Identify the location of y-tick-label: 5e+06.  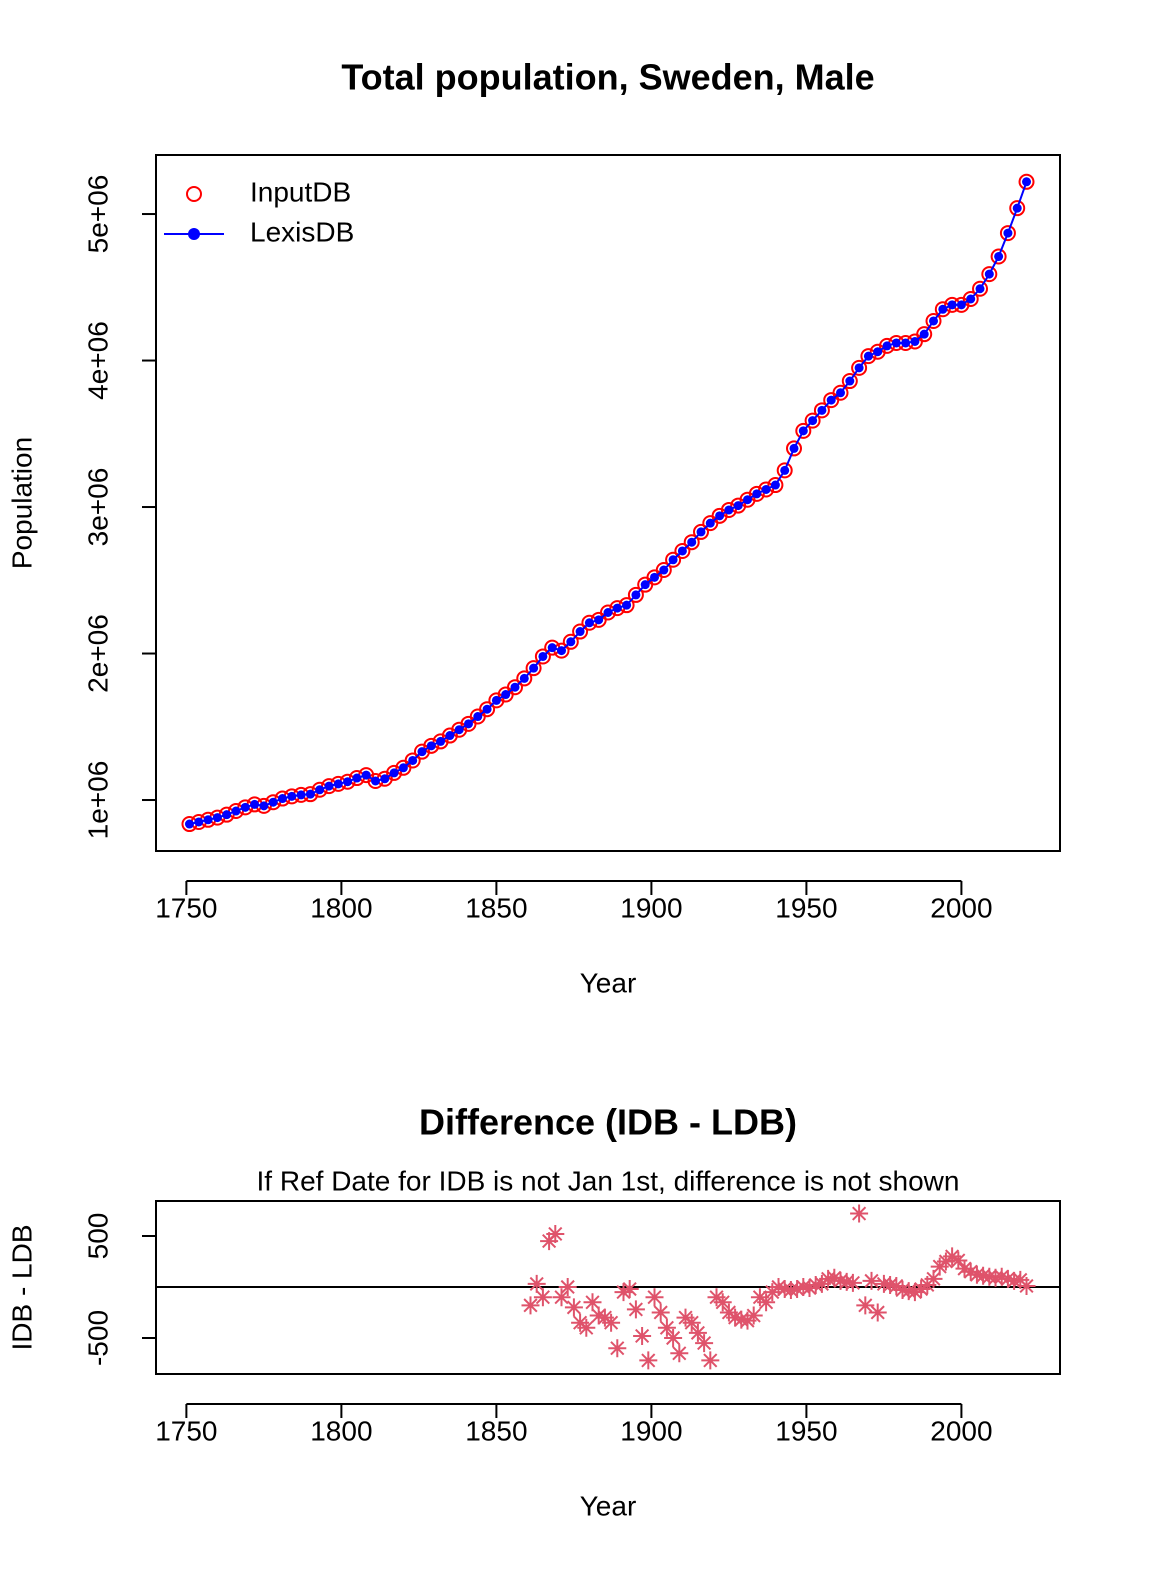
(97, 214).